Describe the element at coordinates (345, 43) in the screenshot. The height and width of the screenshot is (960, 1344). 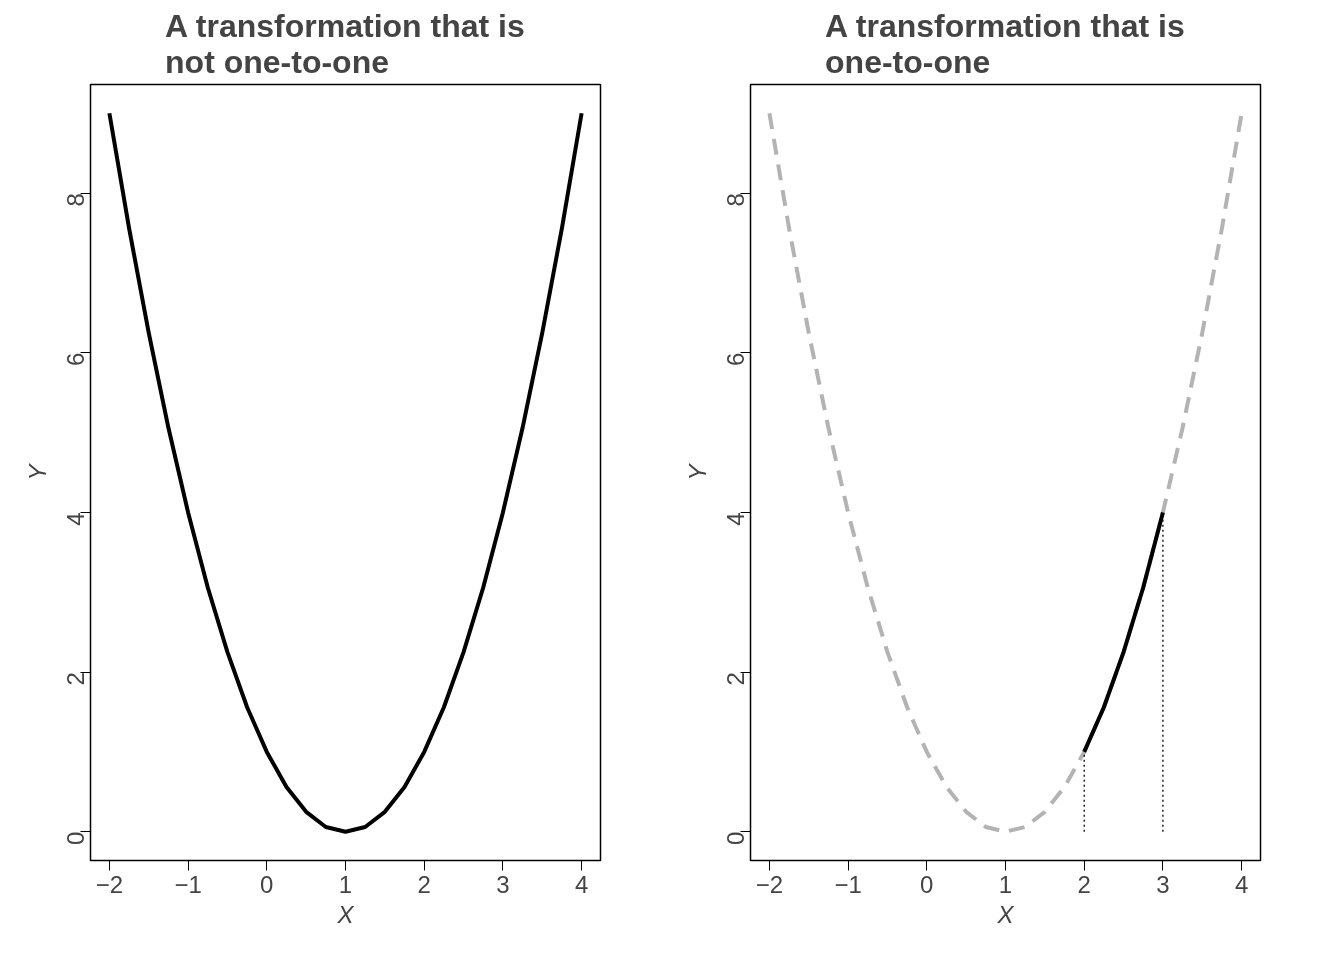
I see `chart-title: A transformation that is not one-to-one` at that location.